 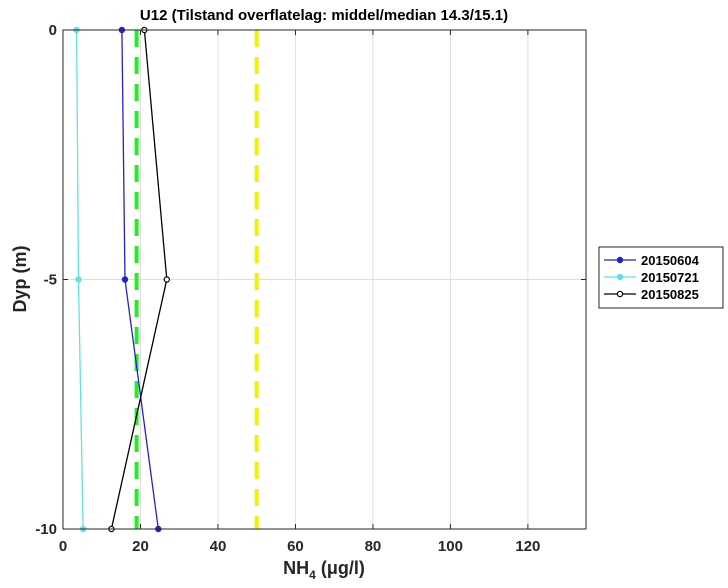 I want to click on x-axis-label-subscript: 4, so click(x=312, y=575).